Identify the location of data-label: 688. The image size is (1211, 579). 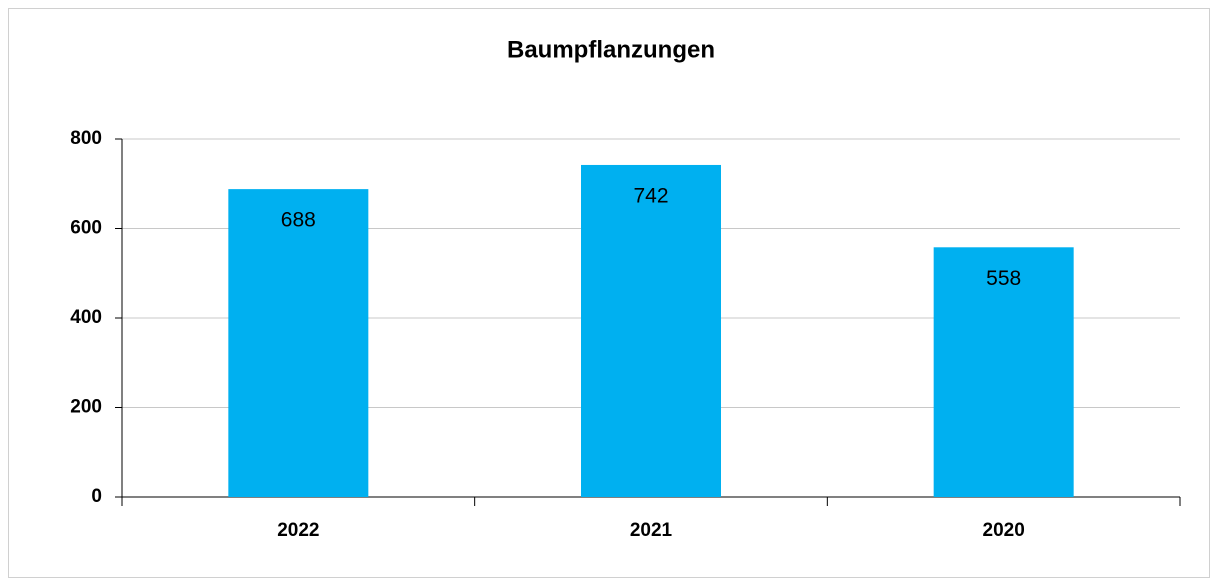
(298, 220).